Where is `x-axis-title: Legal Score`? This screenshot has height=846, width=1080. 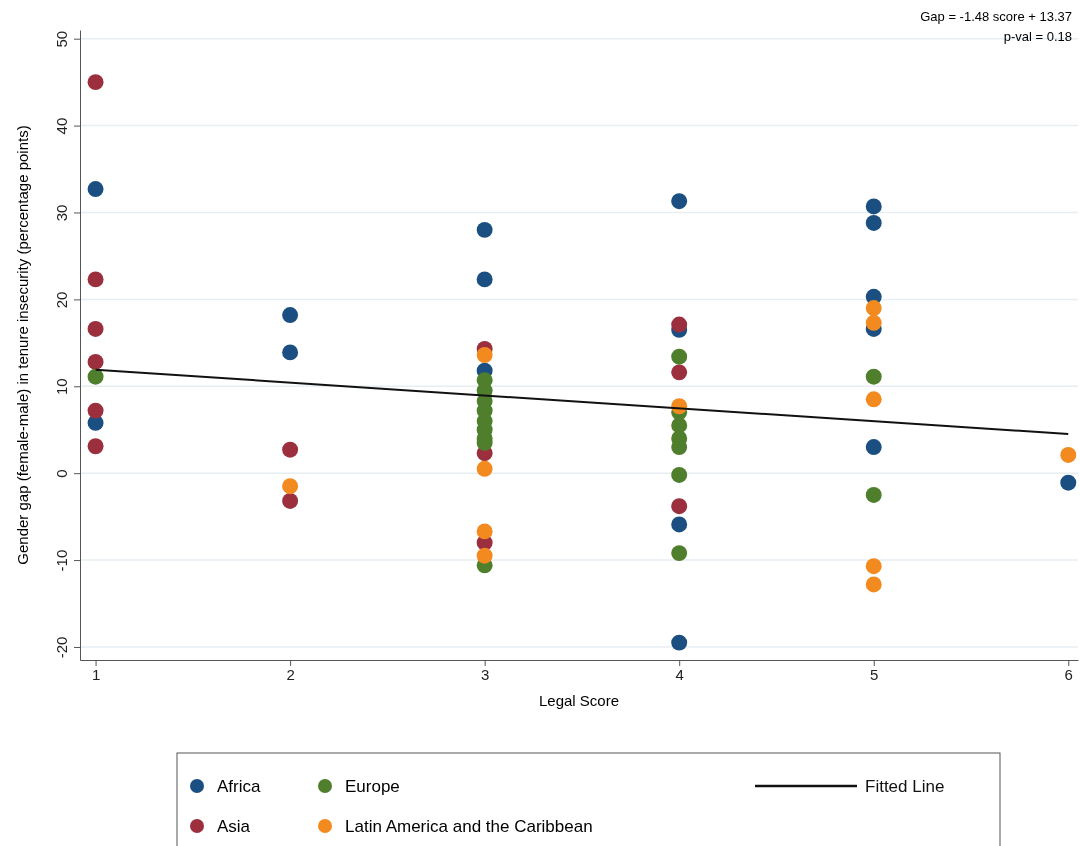
x-axis-title: Legal Score is located at coordinates (579, 700).